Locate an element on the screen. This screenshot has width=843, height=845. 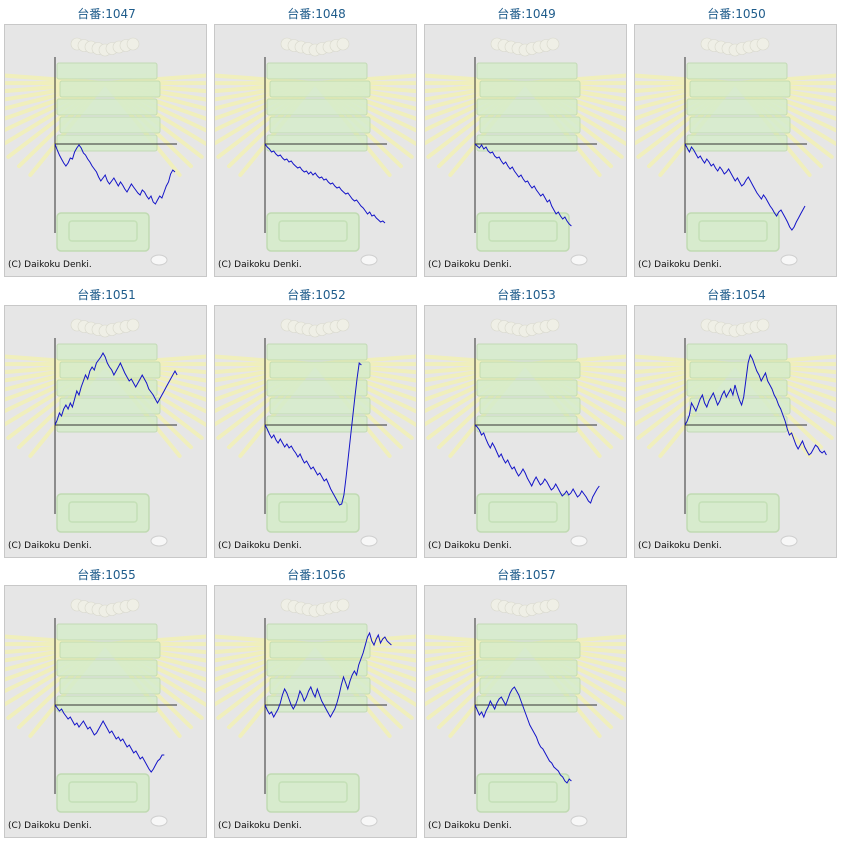
chart-cell: 台番:1047 (C) Daikoku Denki. is located at coordinates (106, 142).